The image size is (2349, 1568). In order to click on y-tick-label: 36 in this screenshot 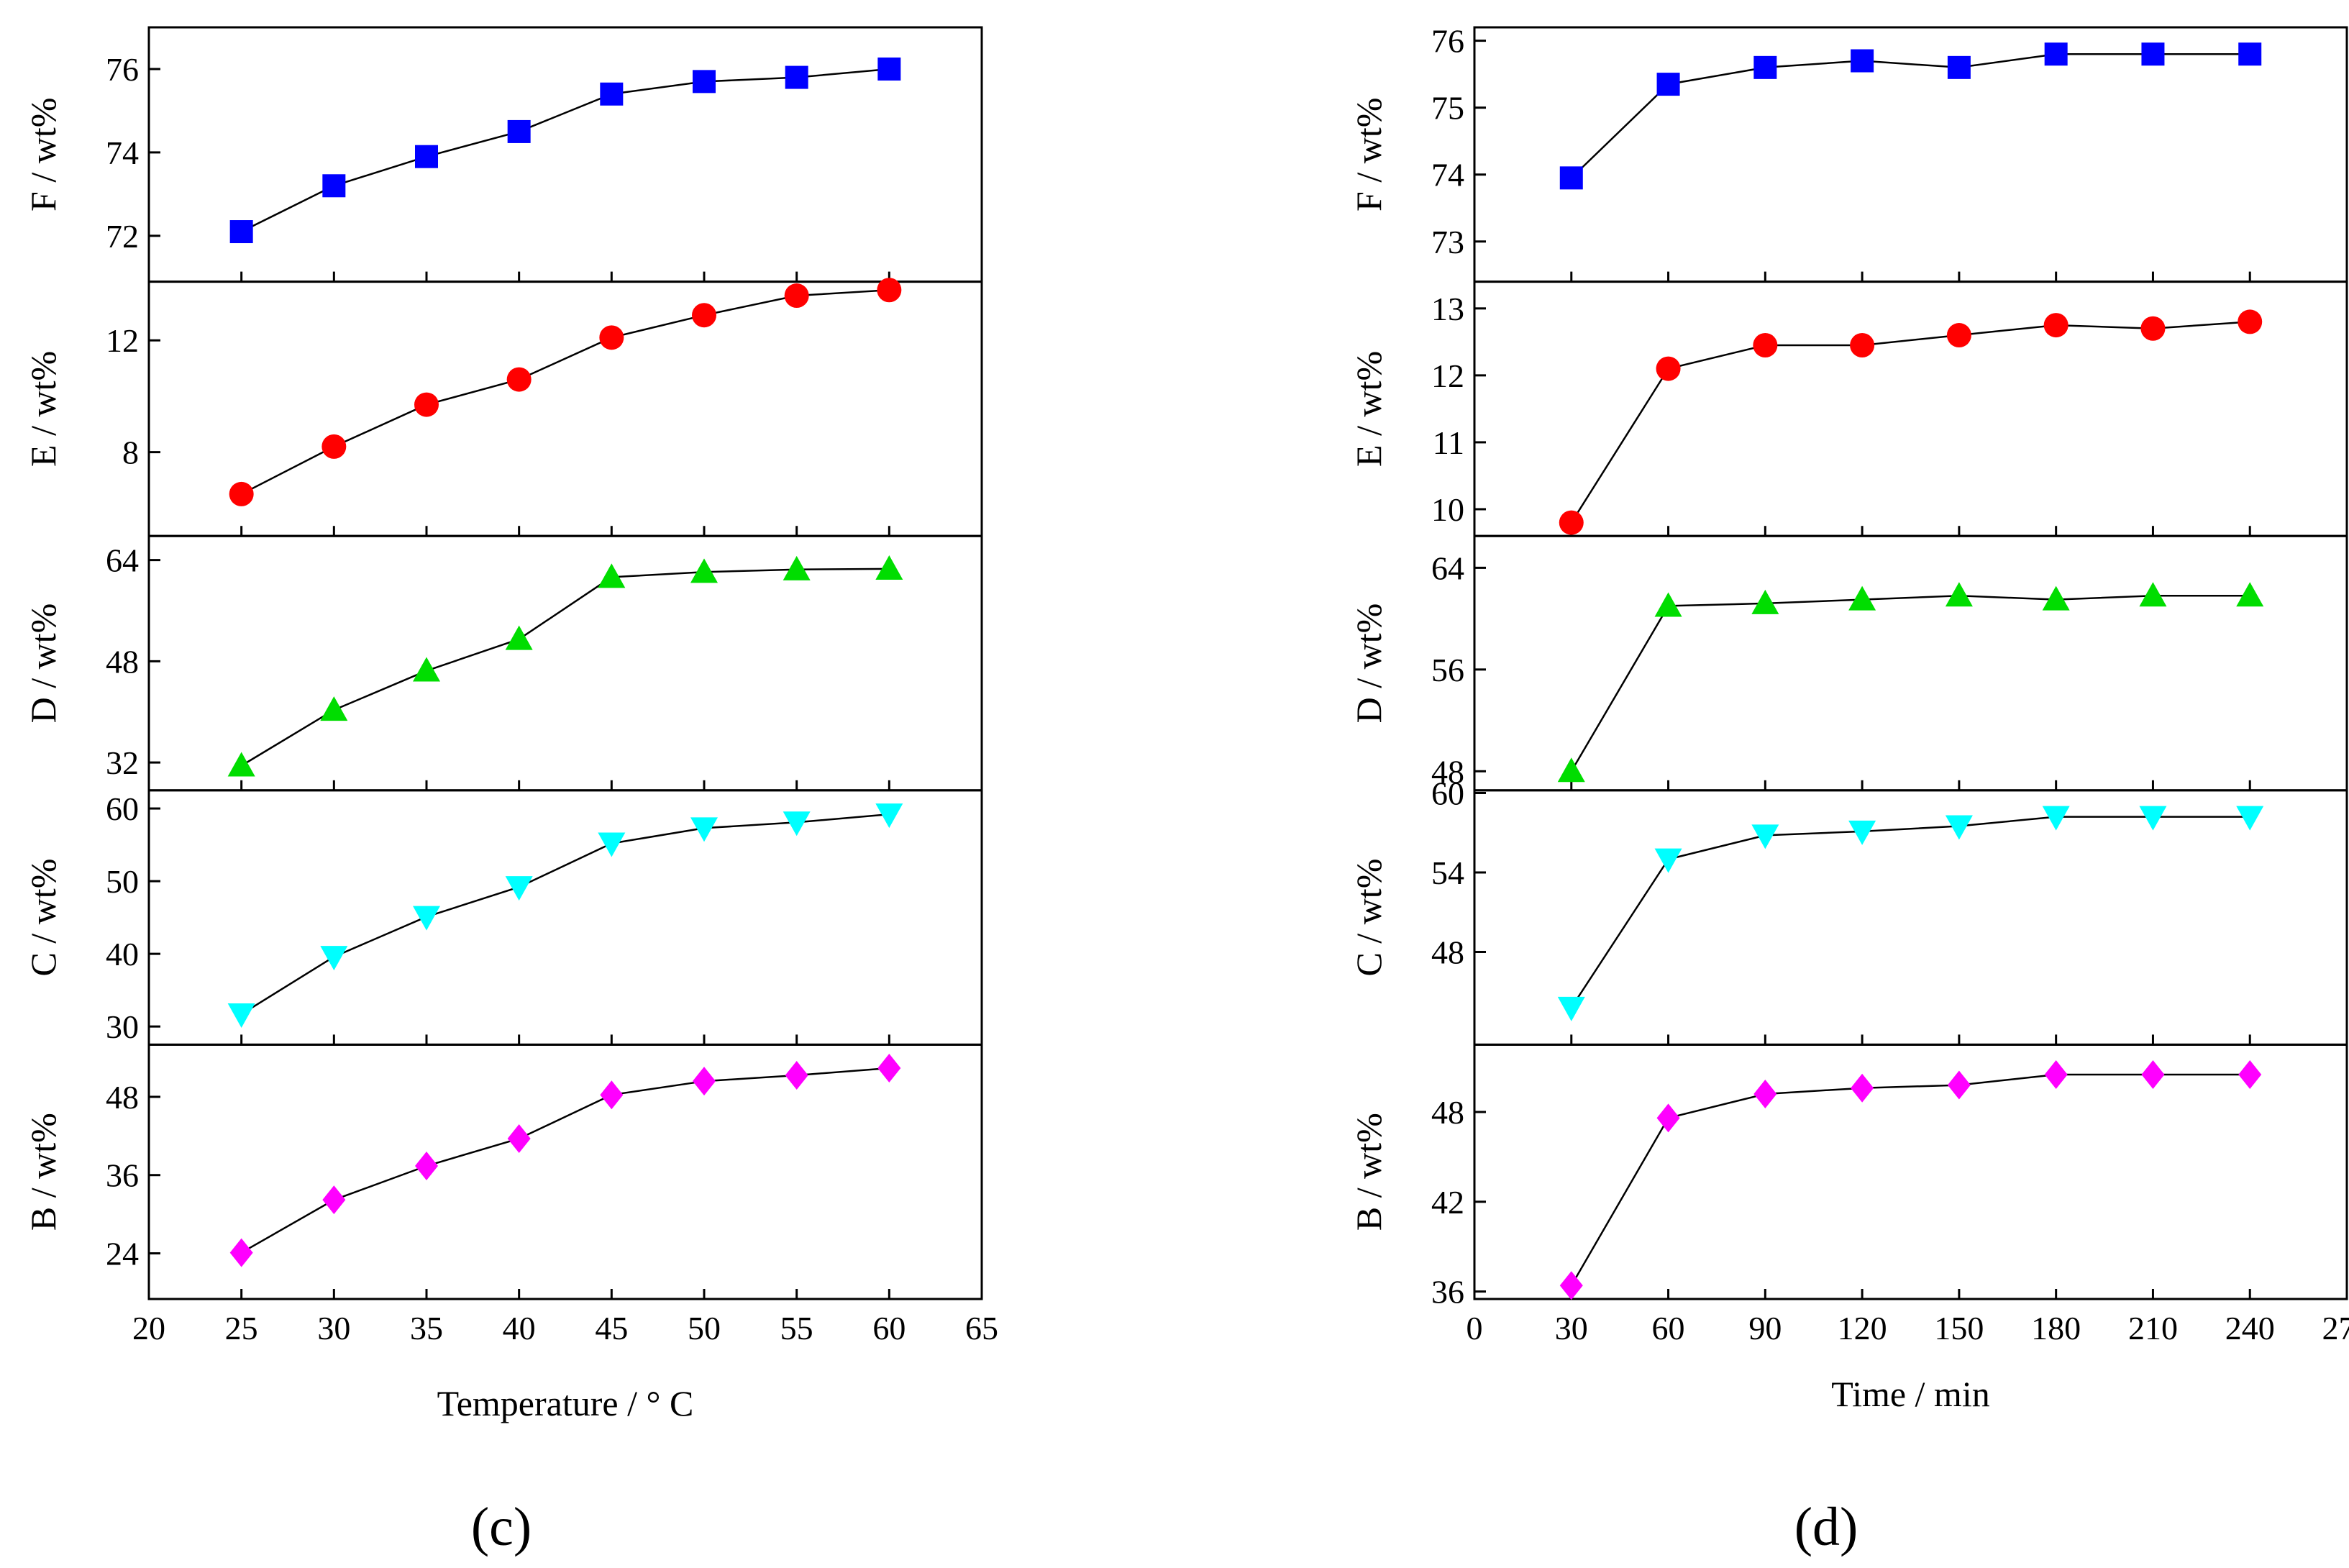, I will do `click(123, 1176)`.